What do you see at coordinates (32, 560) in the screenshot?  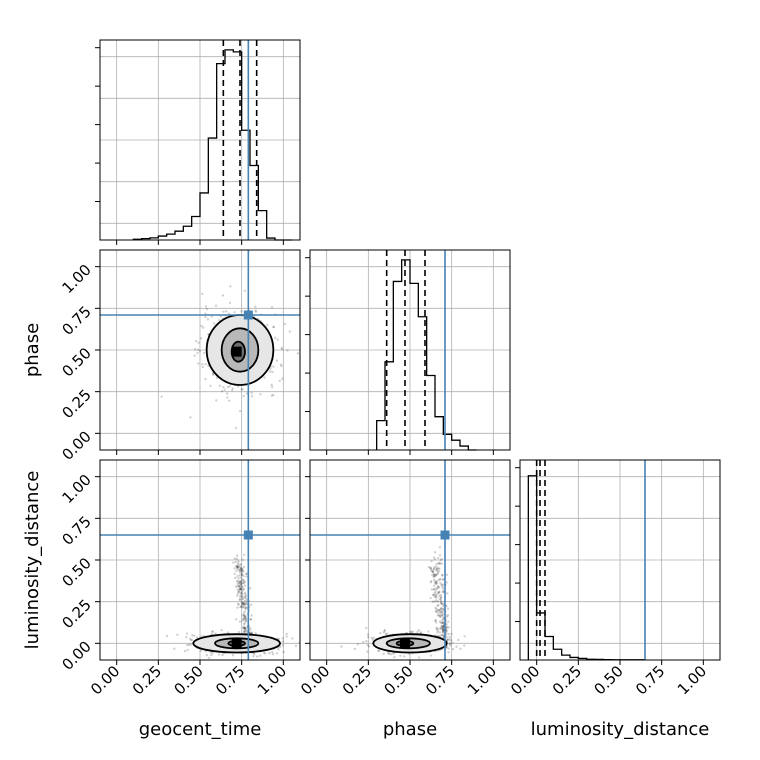 I see `y-axis-label: luminosity_distance` at bounding box center [32, 560].